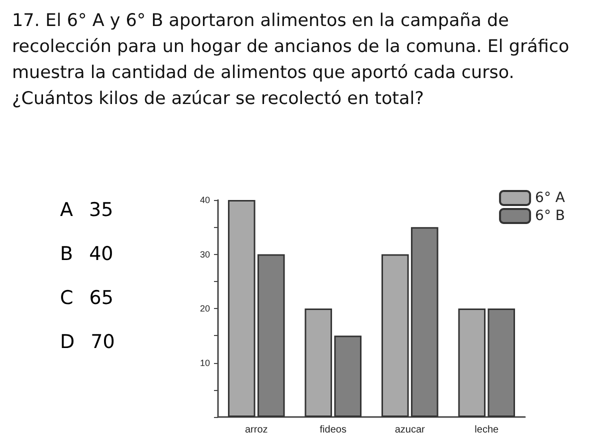 This screenshot has height=435, width=589. I want to click on text: D 70, so click(87, 342).